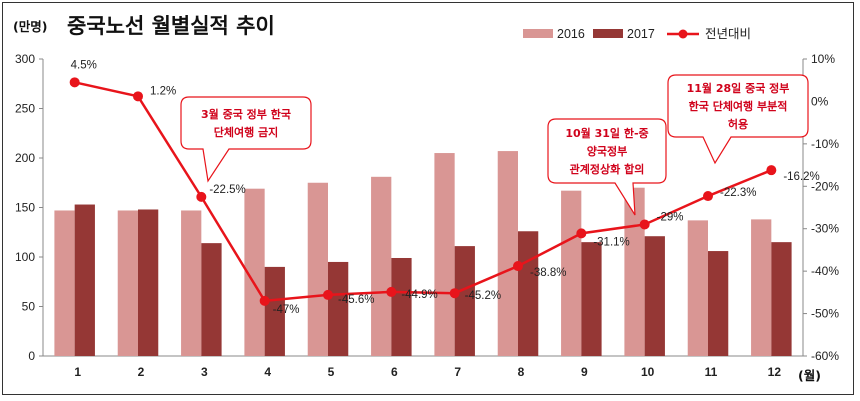  I want to click on y-tick-label: 200, so click(25, 158).